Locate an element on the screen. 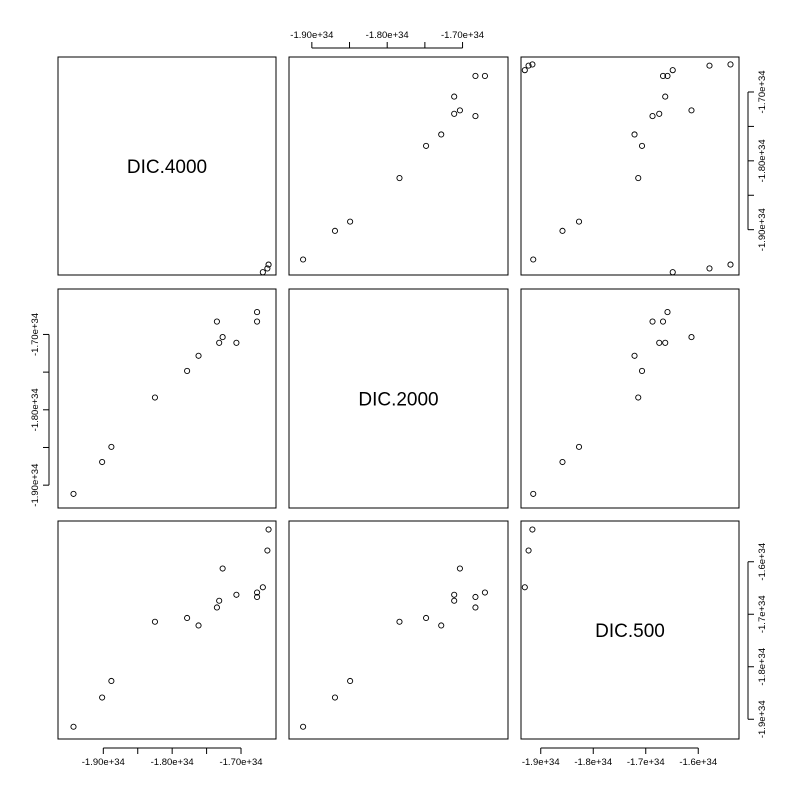  tick-label: -1.9e+34 is located at coordinates (762, 719).